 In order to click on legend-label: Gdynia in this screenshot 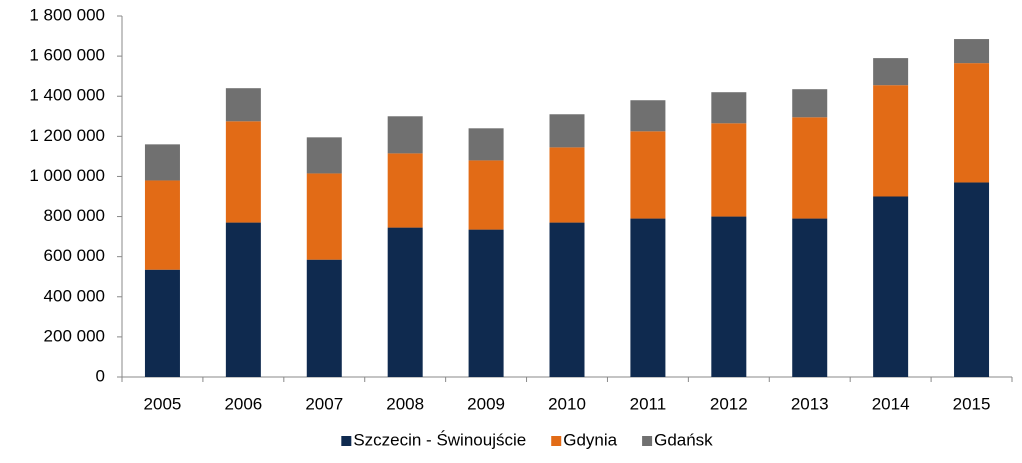, I will do `click(590, 439)`.